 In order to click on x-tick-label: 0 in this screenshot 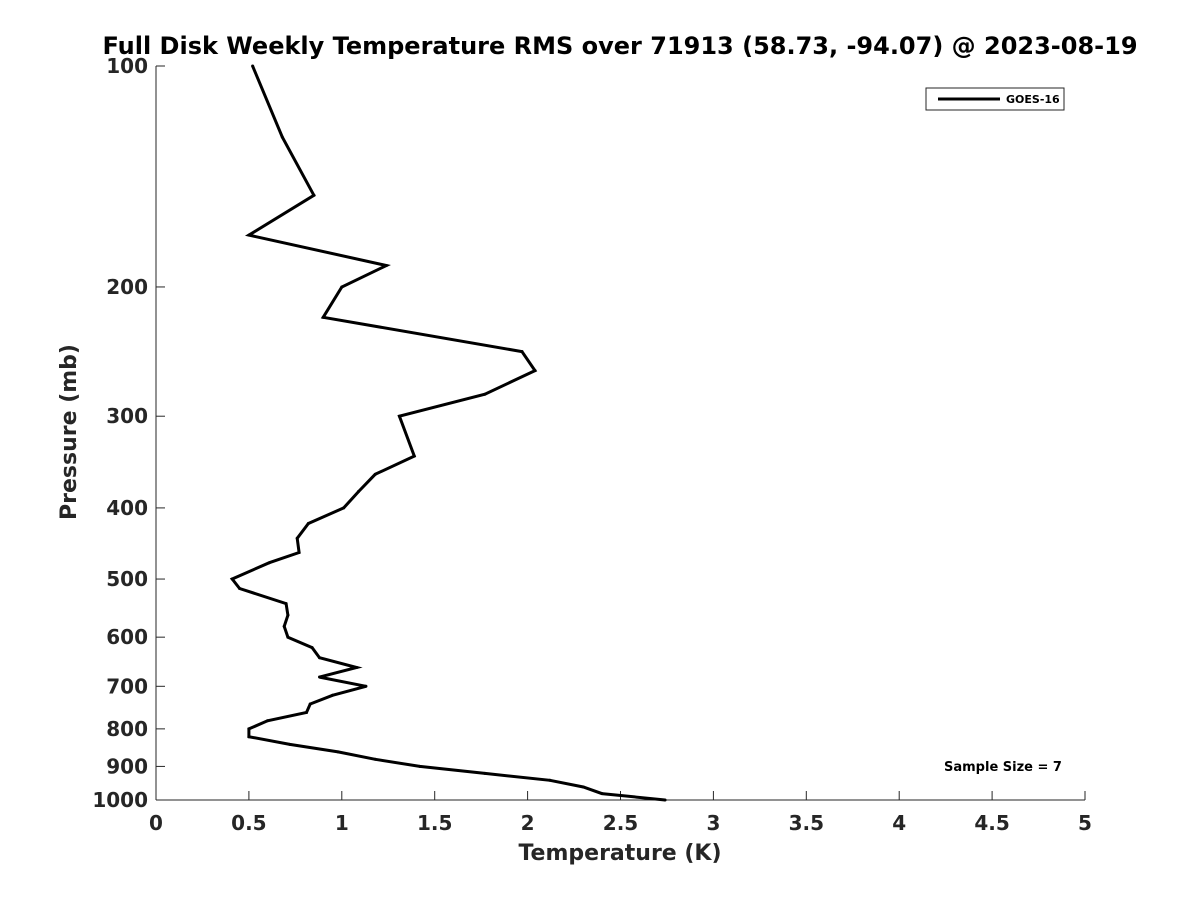, I will do `click(156, 823)`.